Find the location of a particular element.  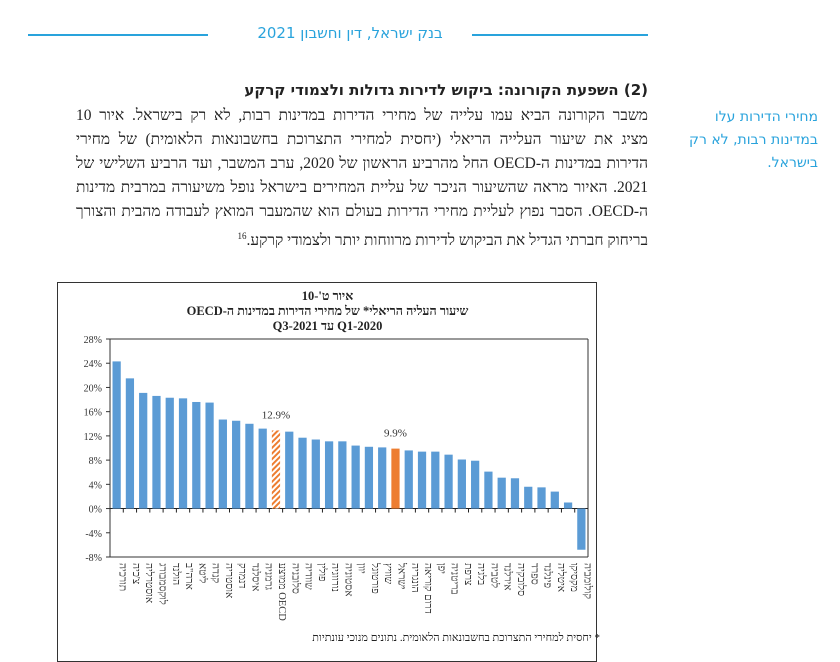

x-tick-label: קנדה is located at coordinates (215, 573).